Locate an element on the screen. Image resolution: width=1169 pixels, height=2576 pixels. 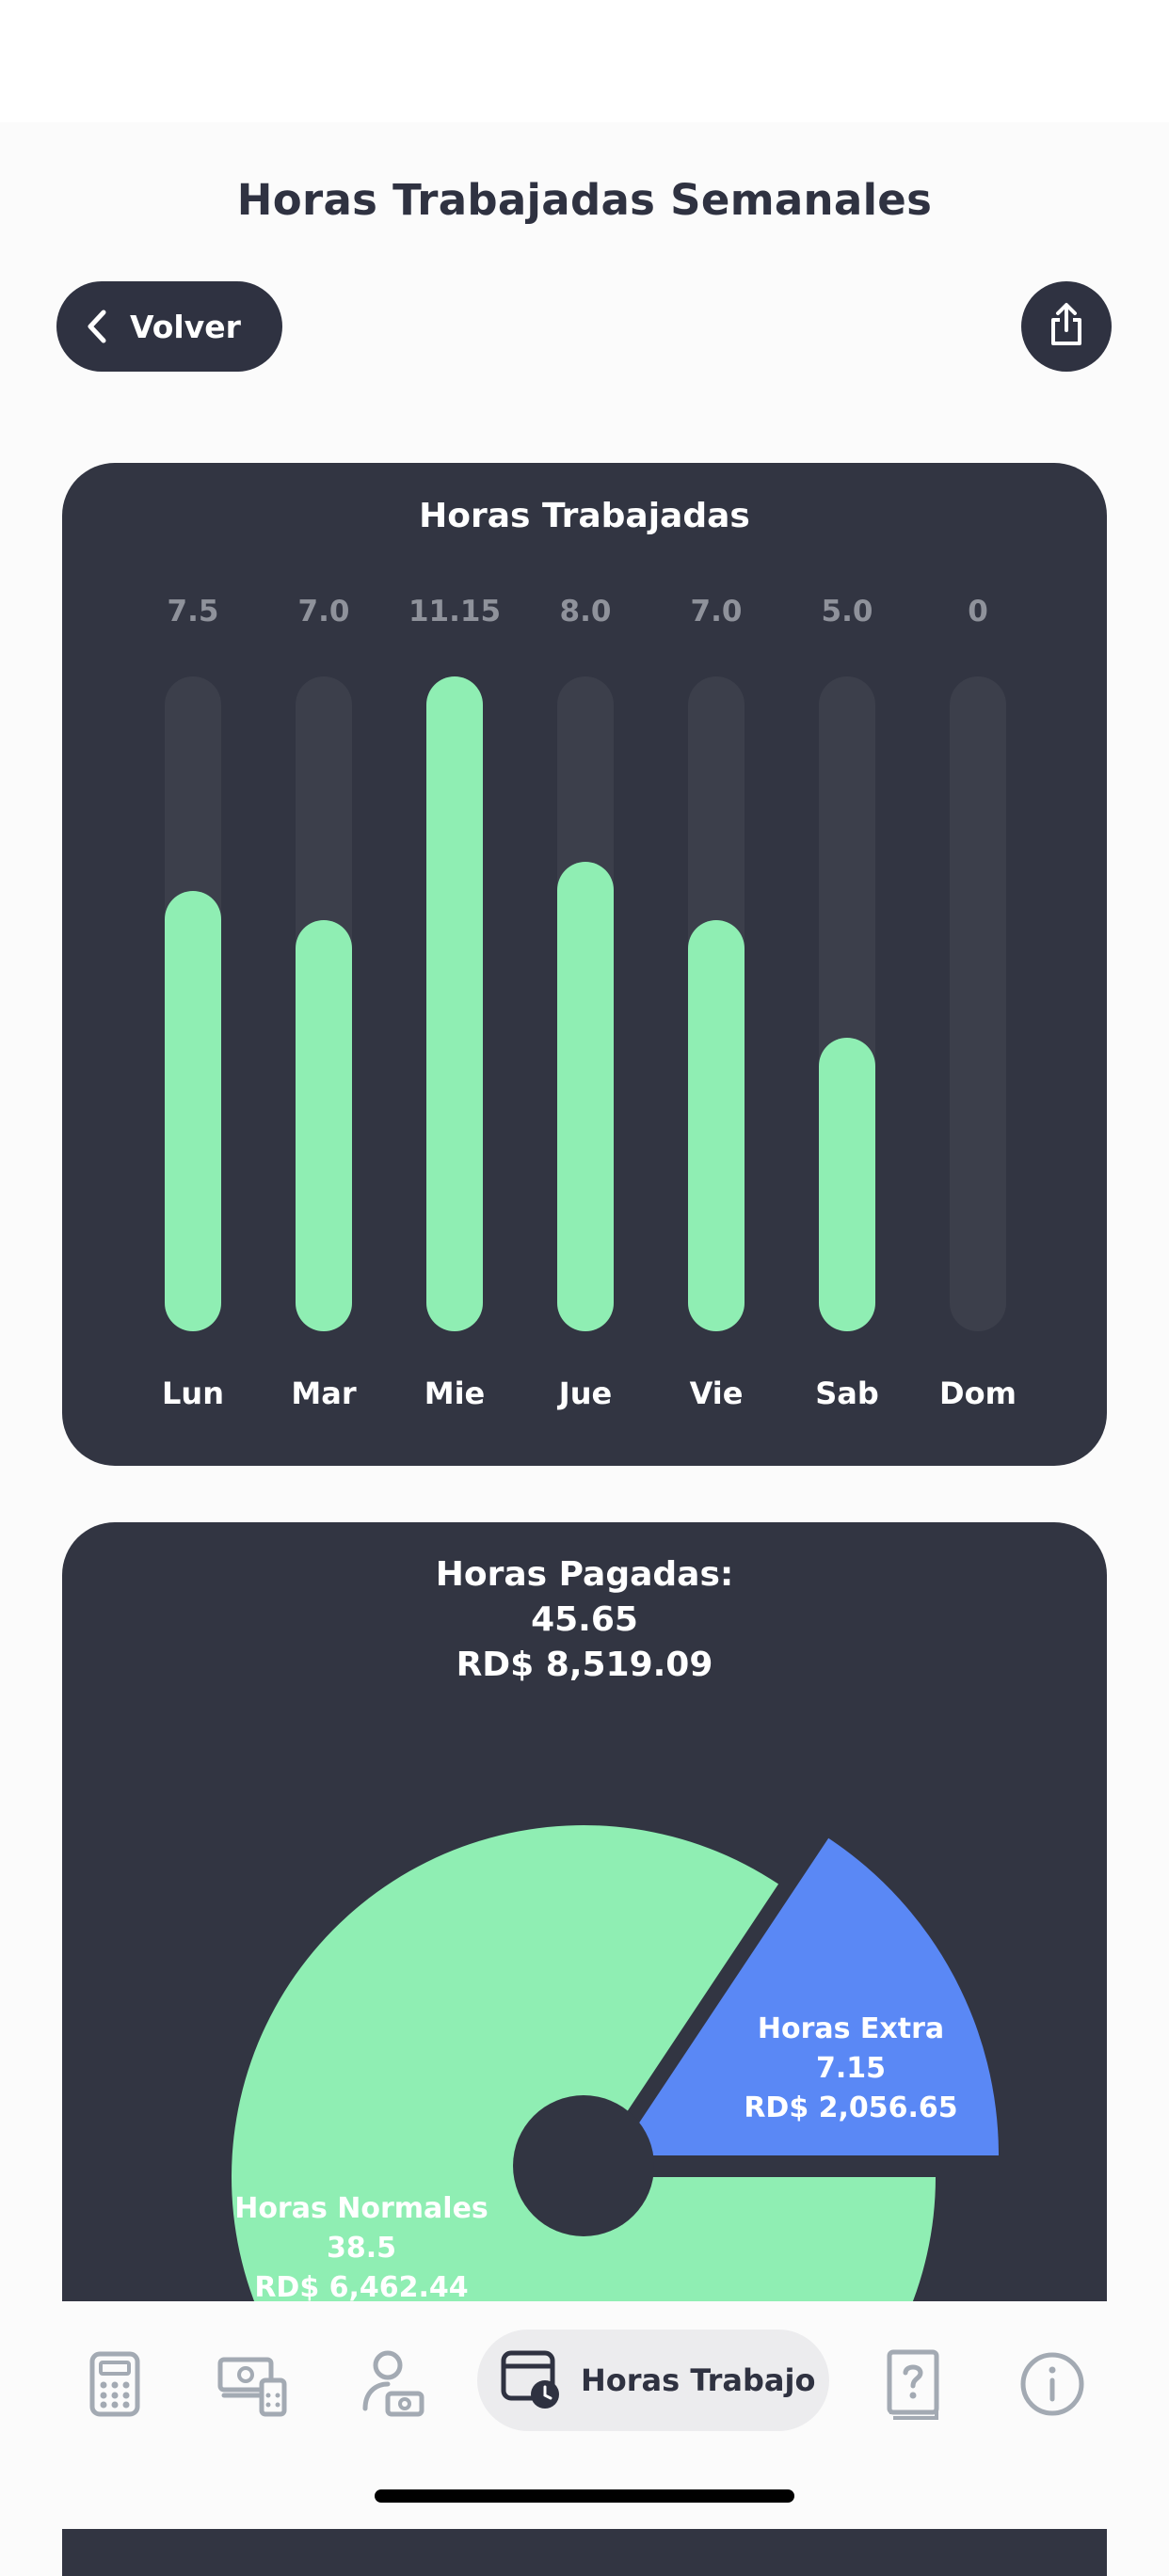
page-title: Horas Trabajadas Semanales is located at coordinates (584, 200).